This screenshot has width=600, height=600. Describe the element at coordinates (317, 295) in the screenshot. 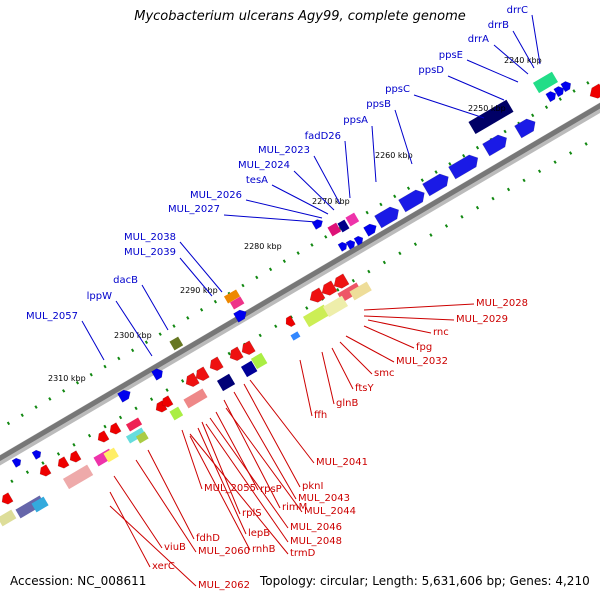

I see `reverse-gene-0-shape` at that location.